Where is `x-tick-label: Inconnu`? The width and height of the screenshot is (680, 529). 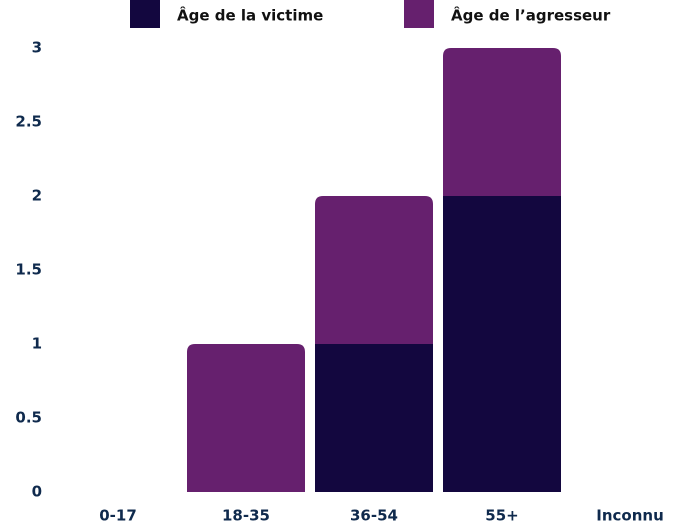 x-tick-label: Inconnu is located at coordinates (630, 516).